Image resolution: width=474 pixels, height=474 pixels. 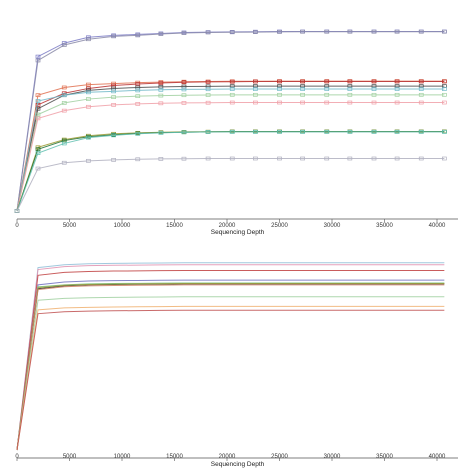 I want to click on top-x-tick-label: 35000, so click(x=384, y=226).